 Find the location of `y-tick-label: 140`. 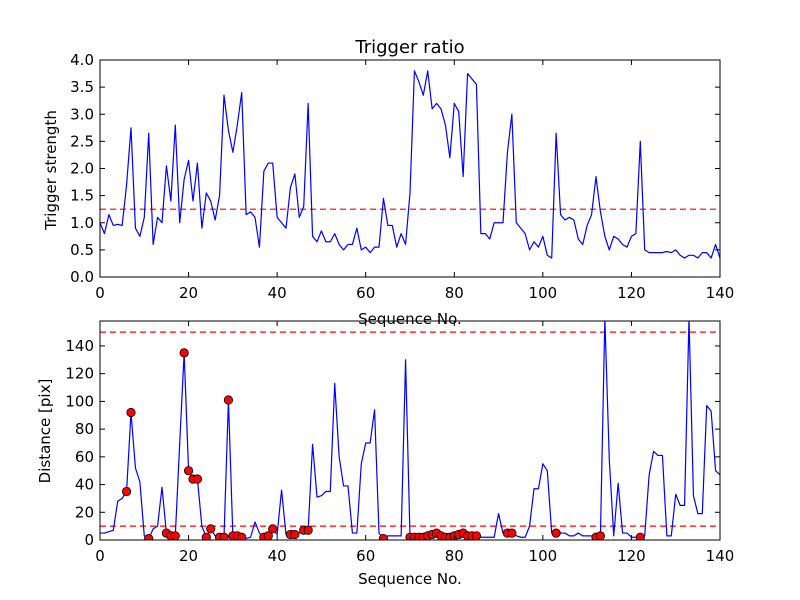

y-tick-label: 140 is located at coordinates (79, 346).